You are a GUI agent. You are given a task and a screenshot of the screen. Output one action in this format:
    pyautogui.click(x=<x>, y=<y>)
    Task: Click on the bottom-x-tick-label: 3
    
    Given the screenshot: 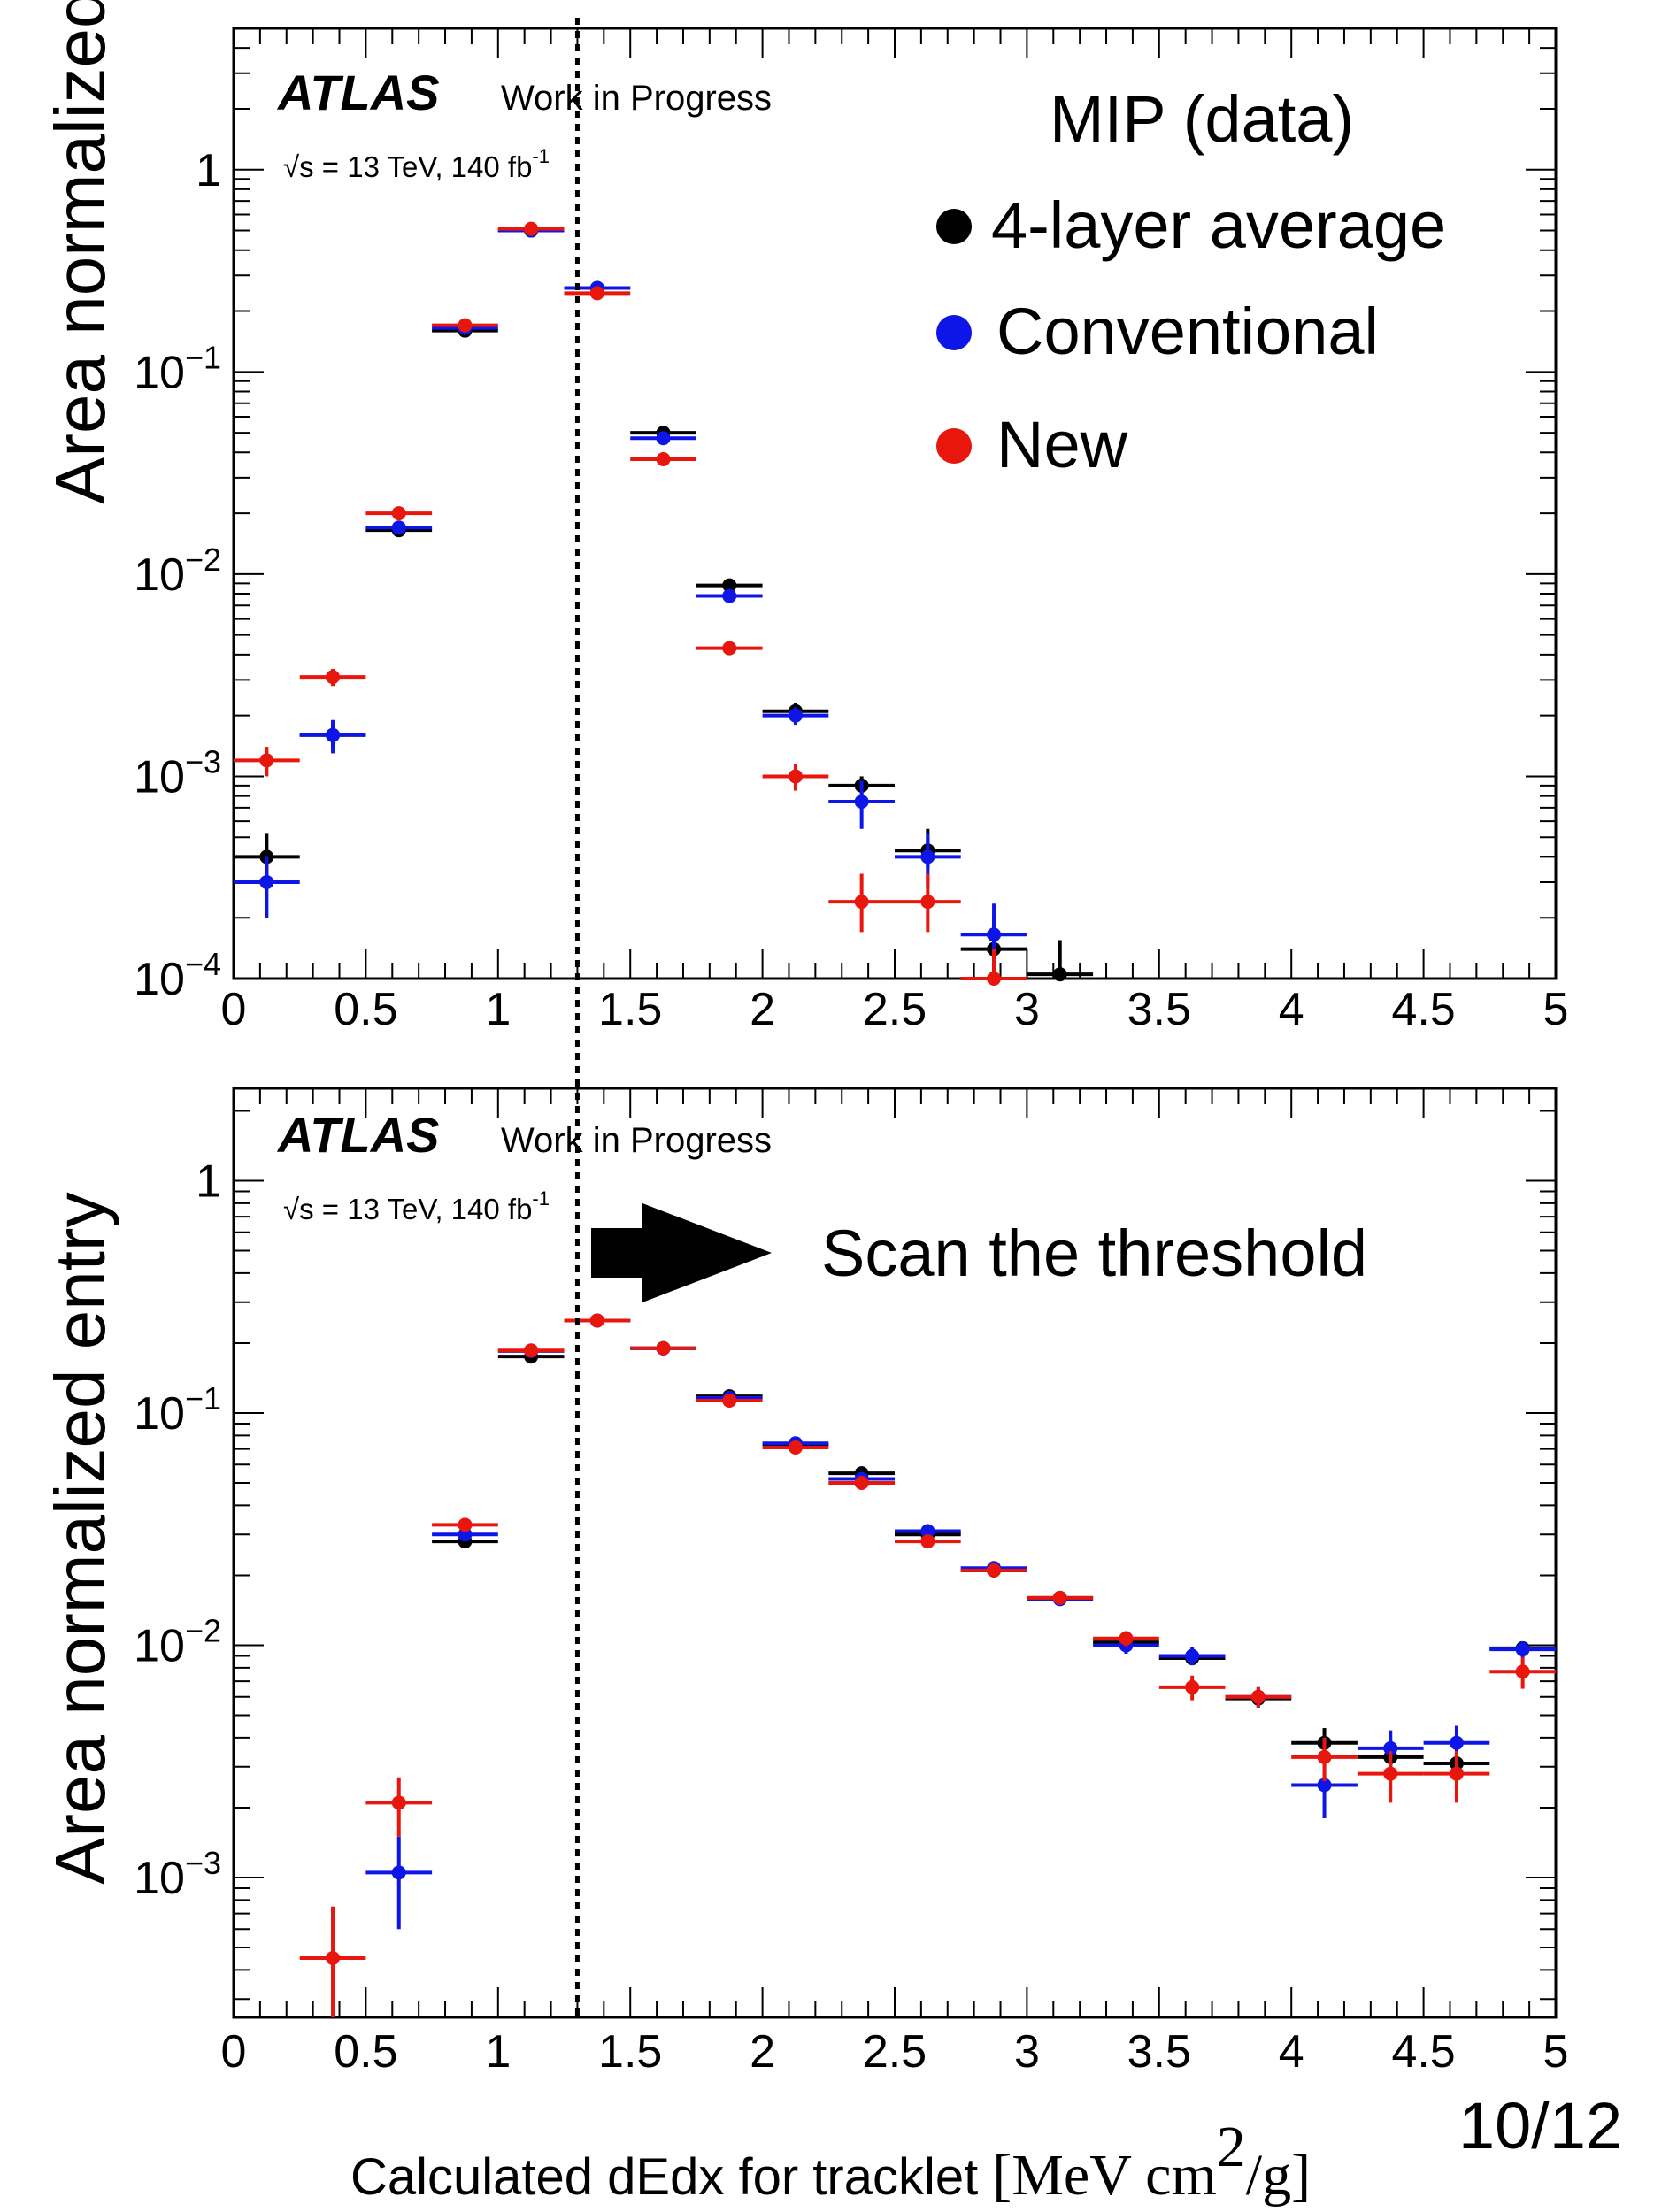 What is the action you would take?
    pyautogui.click(x=1027, y=2052)
    